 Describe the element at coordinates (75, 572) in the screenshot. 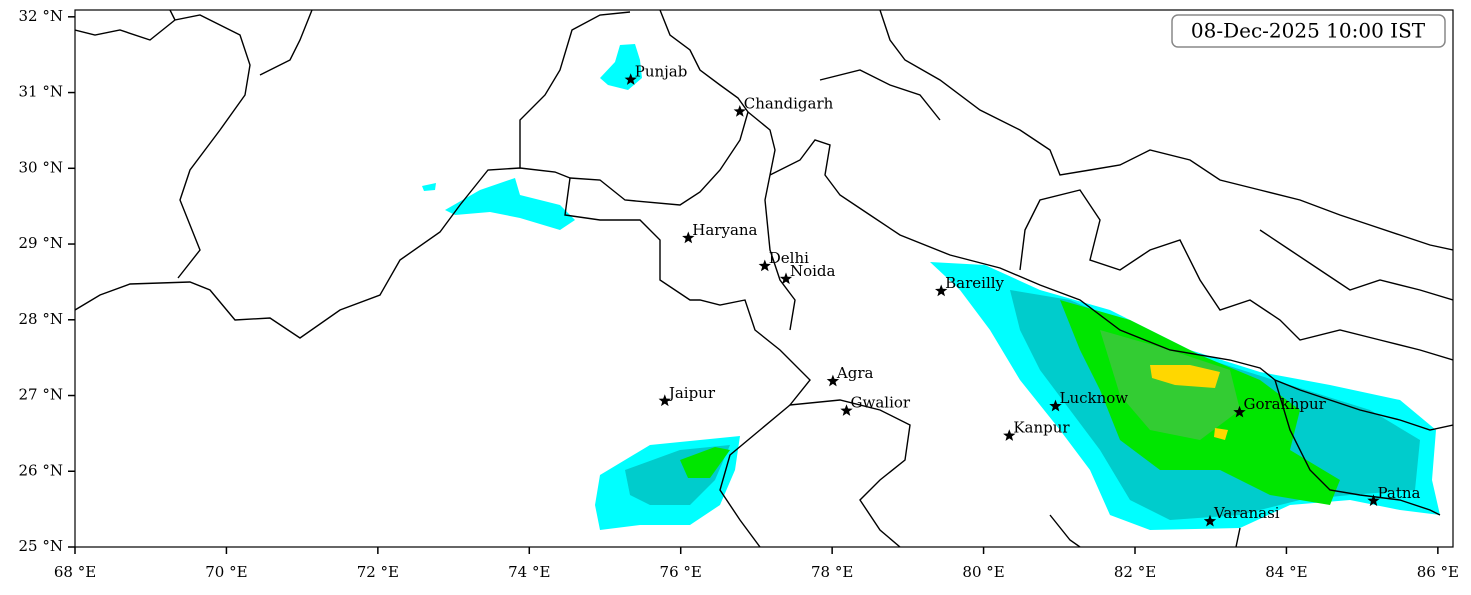

I see `x-tick-label: 68 °E` at that location.